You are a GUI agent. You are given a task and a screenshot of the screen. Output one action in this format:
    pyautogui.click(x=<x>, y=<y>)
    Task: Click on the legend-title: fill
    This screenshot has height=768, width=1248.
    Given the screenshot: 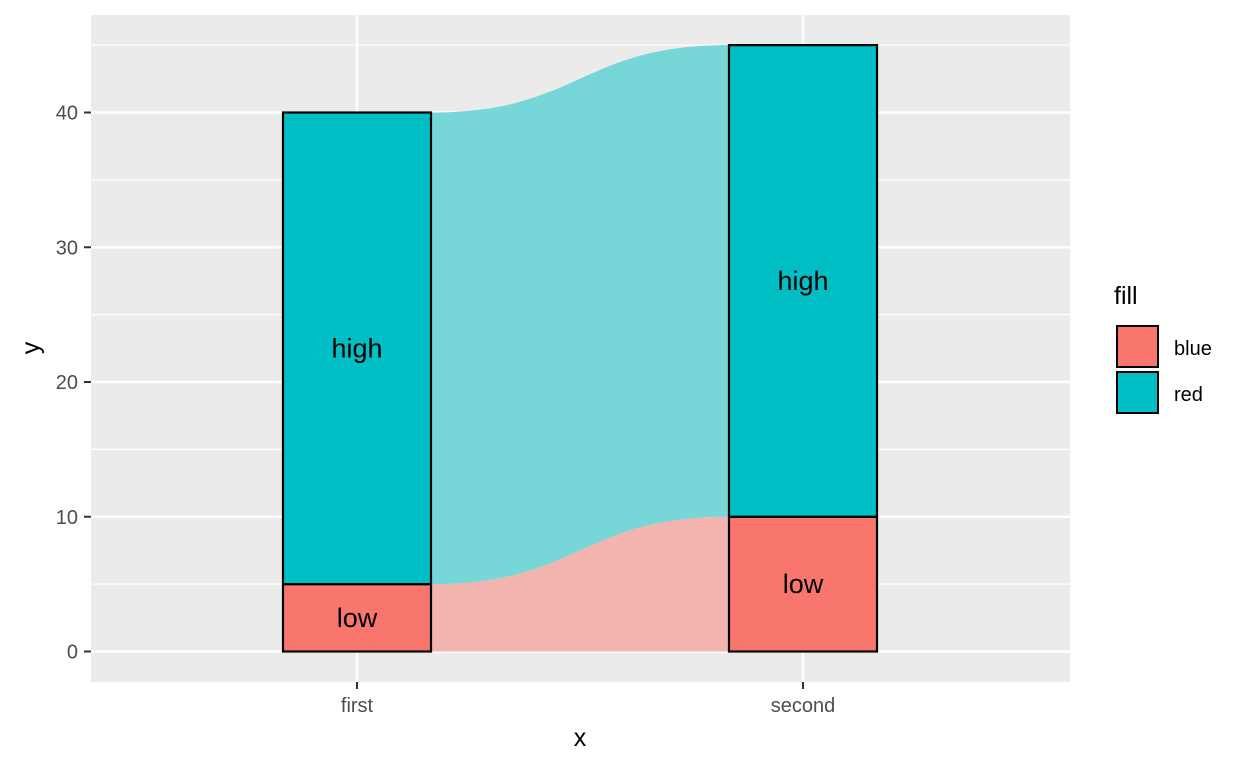 What is the action you would take?
    pyautogui.click(x=1126, y=296)
    